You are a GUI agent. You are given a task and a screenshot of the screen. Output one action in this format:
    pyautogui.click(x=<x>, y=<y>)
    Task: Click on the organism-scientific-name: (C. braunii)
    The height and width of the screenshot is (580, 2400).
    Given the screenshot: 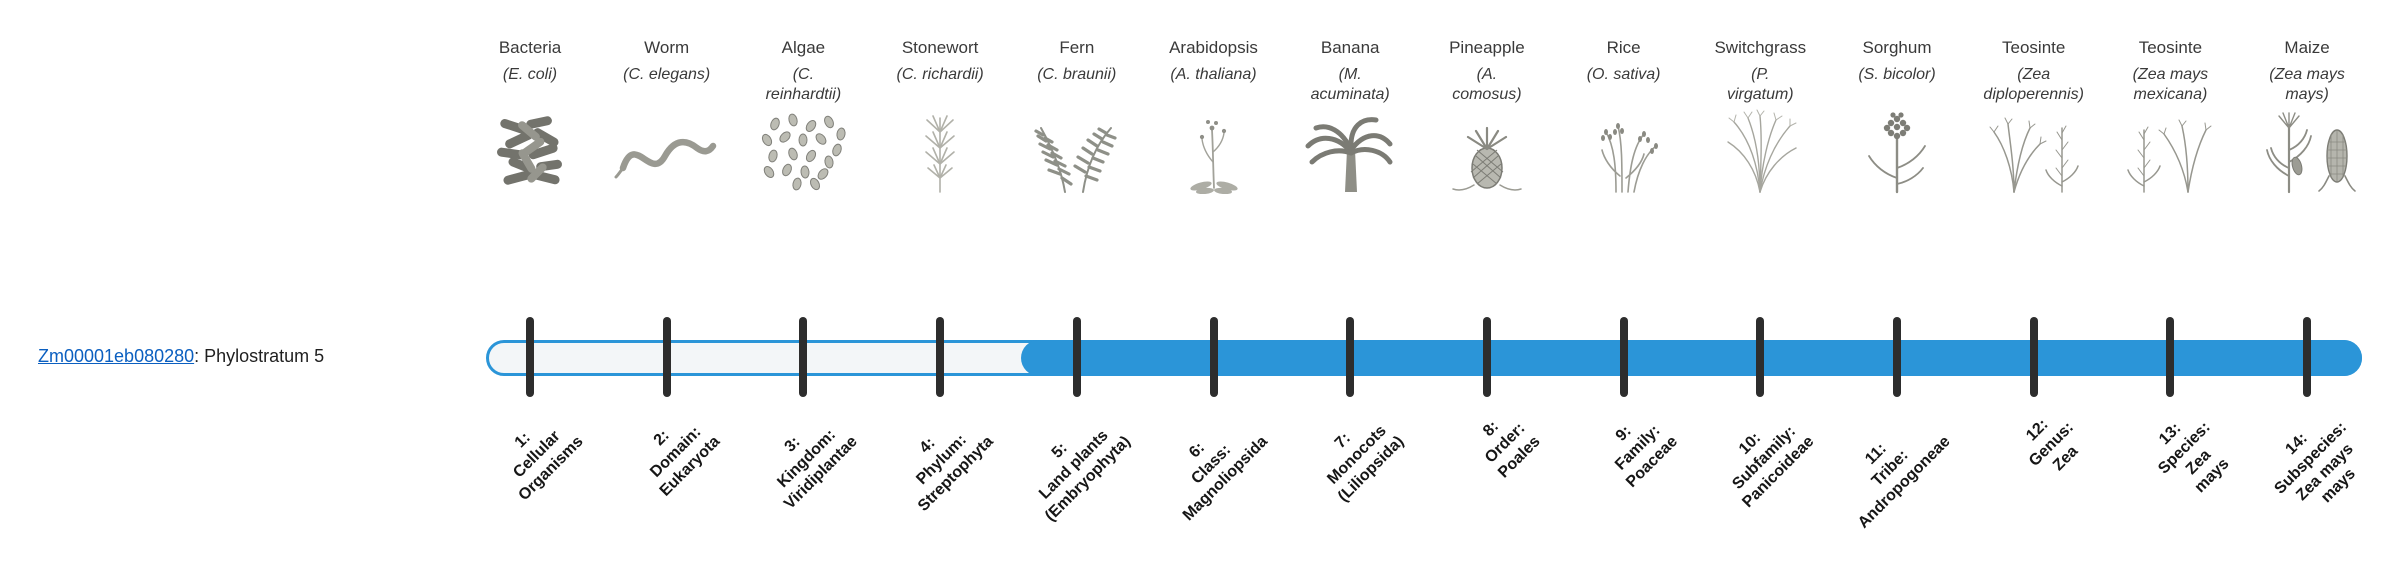 What is the action you would take?
    pyautogui.click(x=1077, y=74)
    